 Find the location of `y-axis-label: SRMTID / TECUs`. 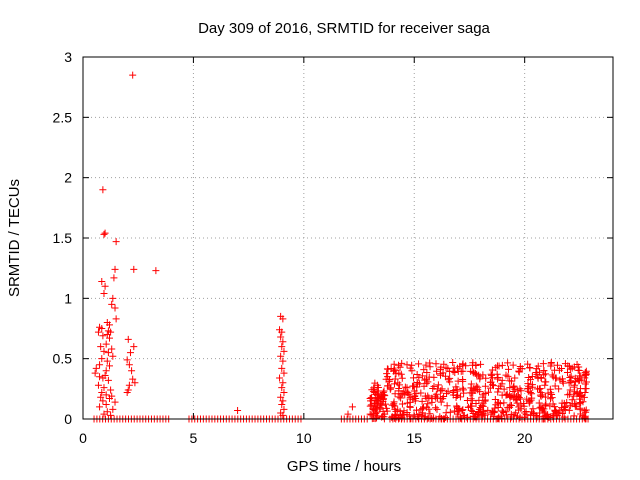

y-axis-label: SRMTID / TECUs is located at coordinates (14, 238).